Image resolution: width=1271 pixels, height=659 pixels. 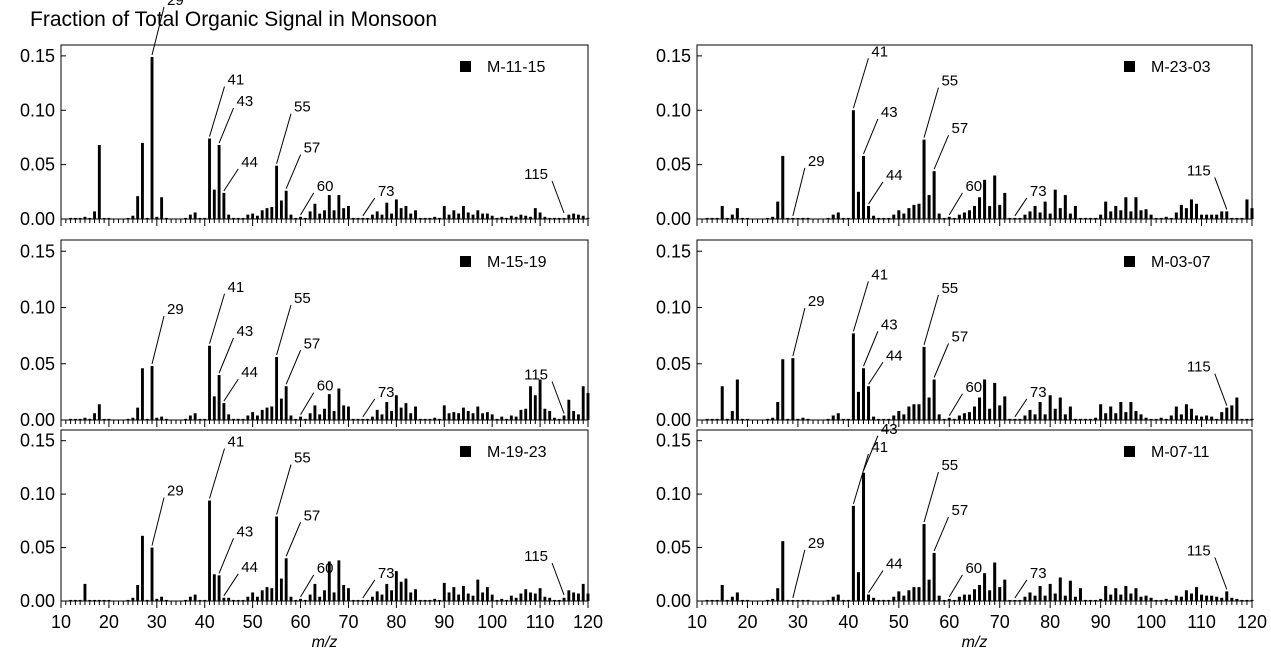 What do you see at coordinates (1038, 191) in the screenshot?
I see `annotation-label-73: 73` at bounding box center [1038, 191].